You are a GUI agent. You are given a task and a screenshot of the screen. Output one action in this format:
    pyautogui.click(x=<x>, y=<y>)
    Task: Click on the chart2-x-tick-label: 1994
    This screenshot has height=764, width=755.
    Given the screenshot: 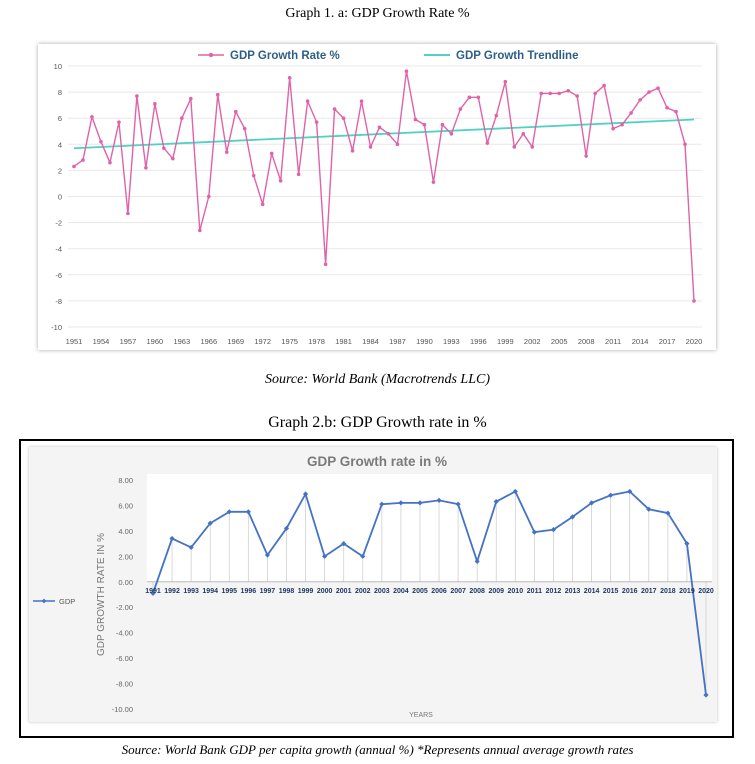 What is the action you would take?
    pyautogui.click(x=210, y=591)
    